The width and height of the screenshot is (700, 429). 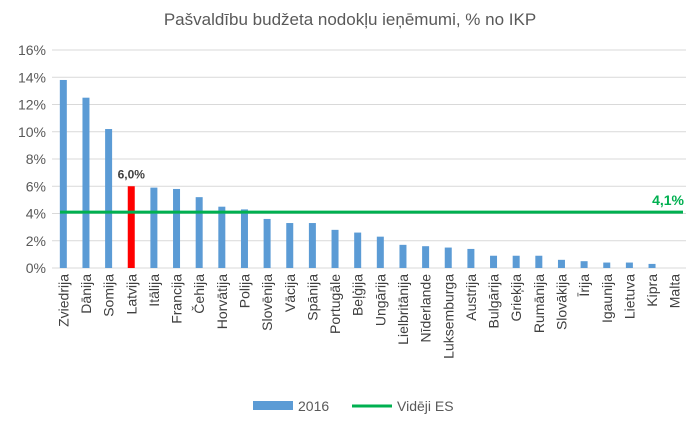 I want to click on x-tick-label: Austrija, so click(x=471, y=297).